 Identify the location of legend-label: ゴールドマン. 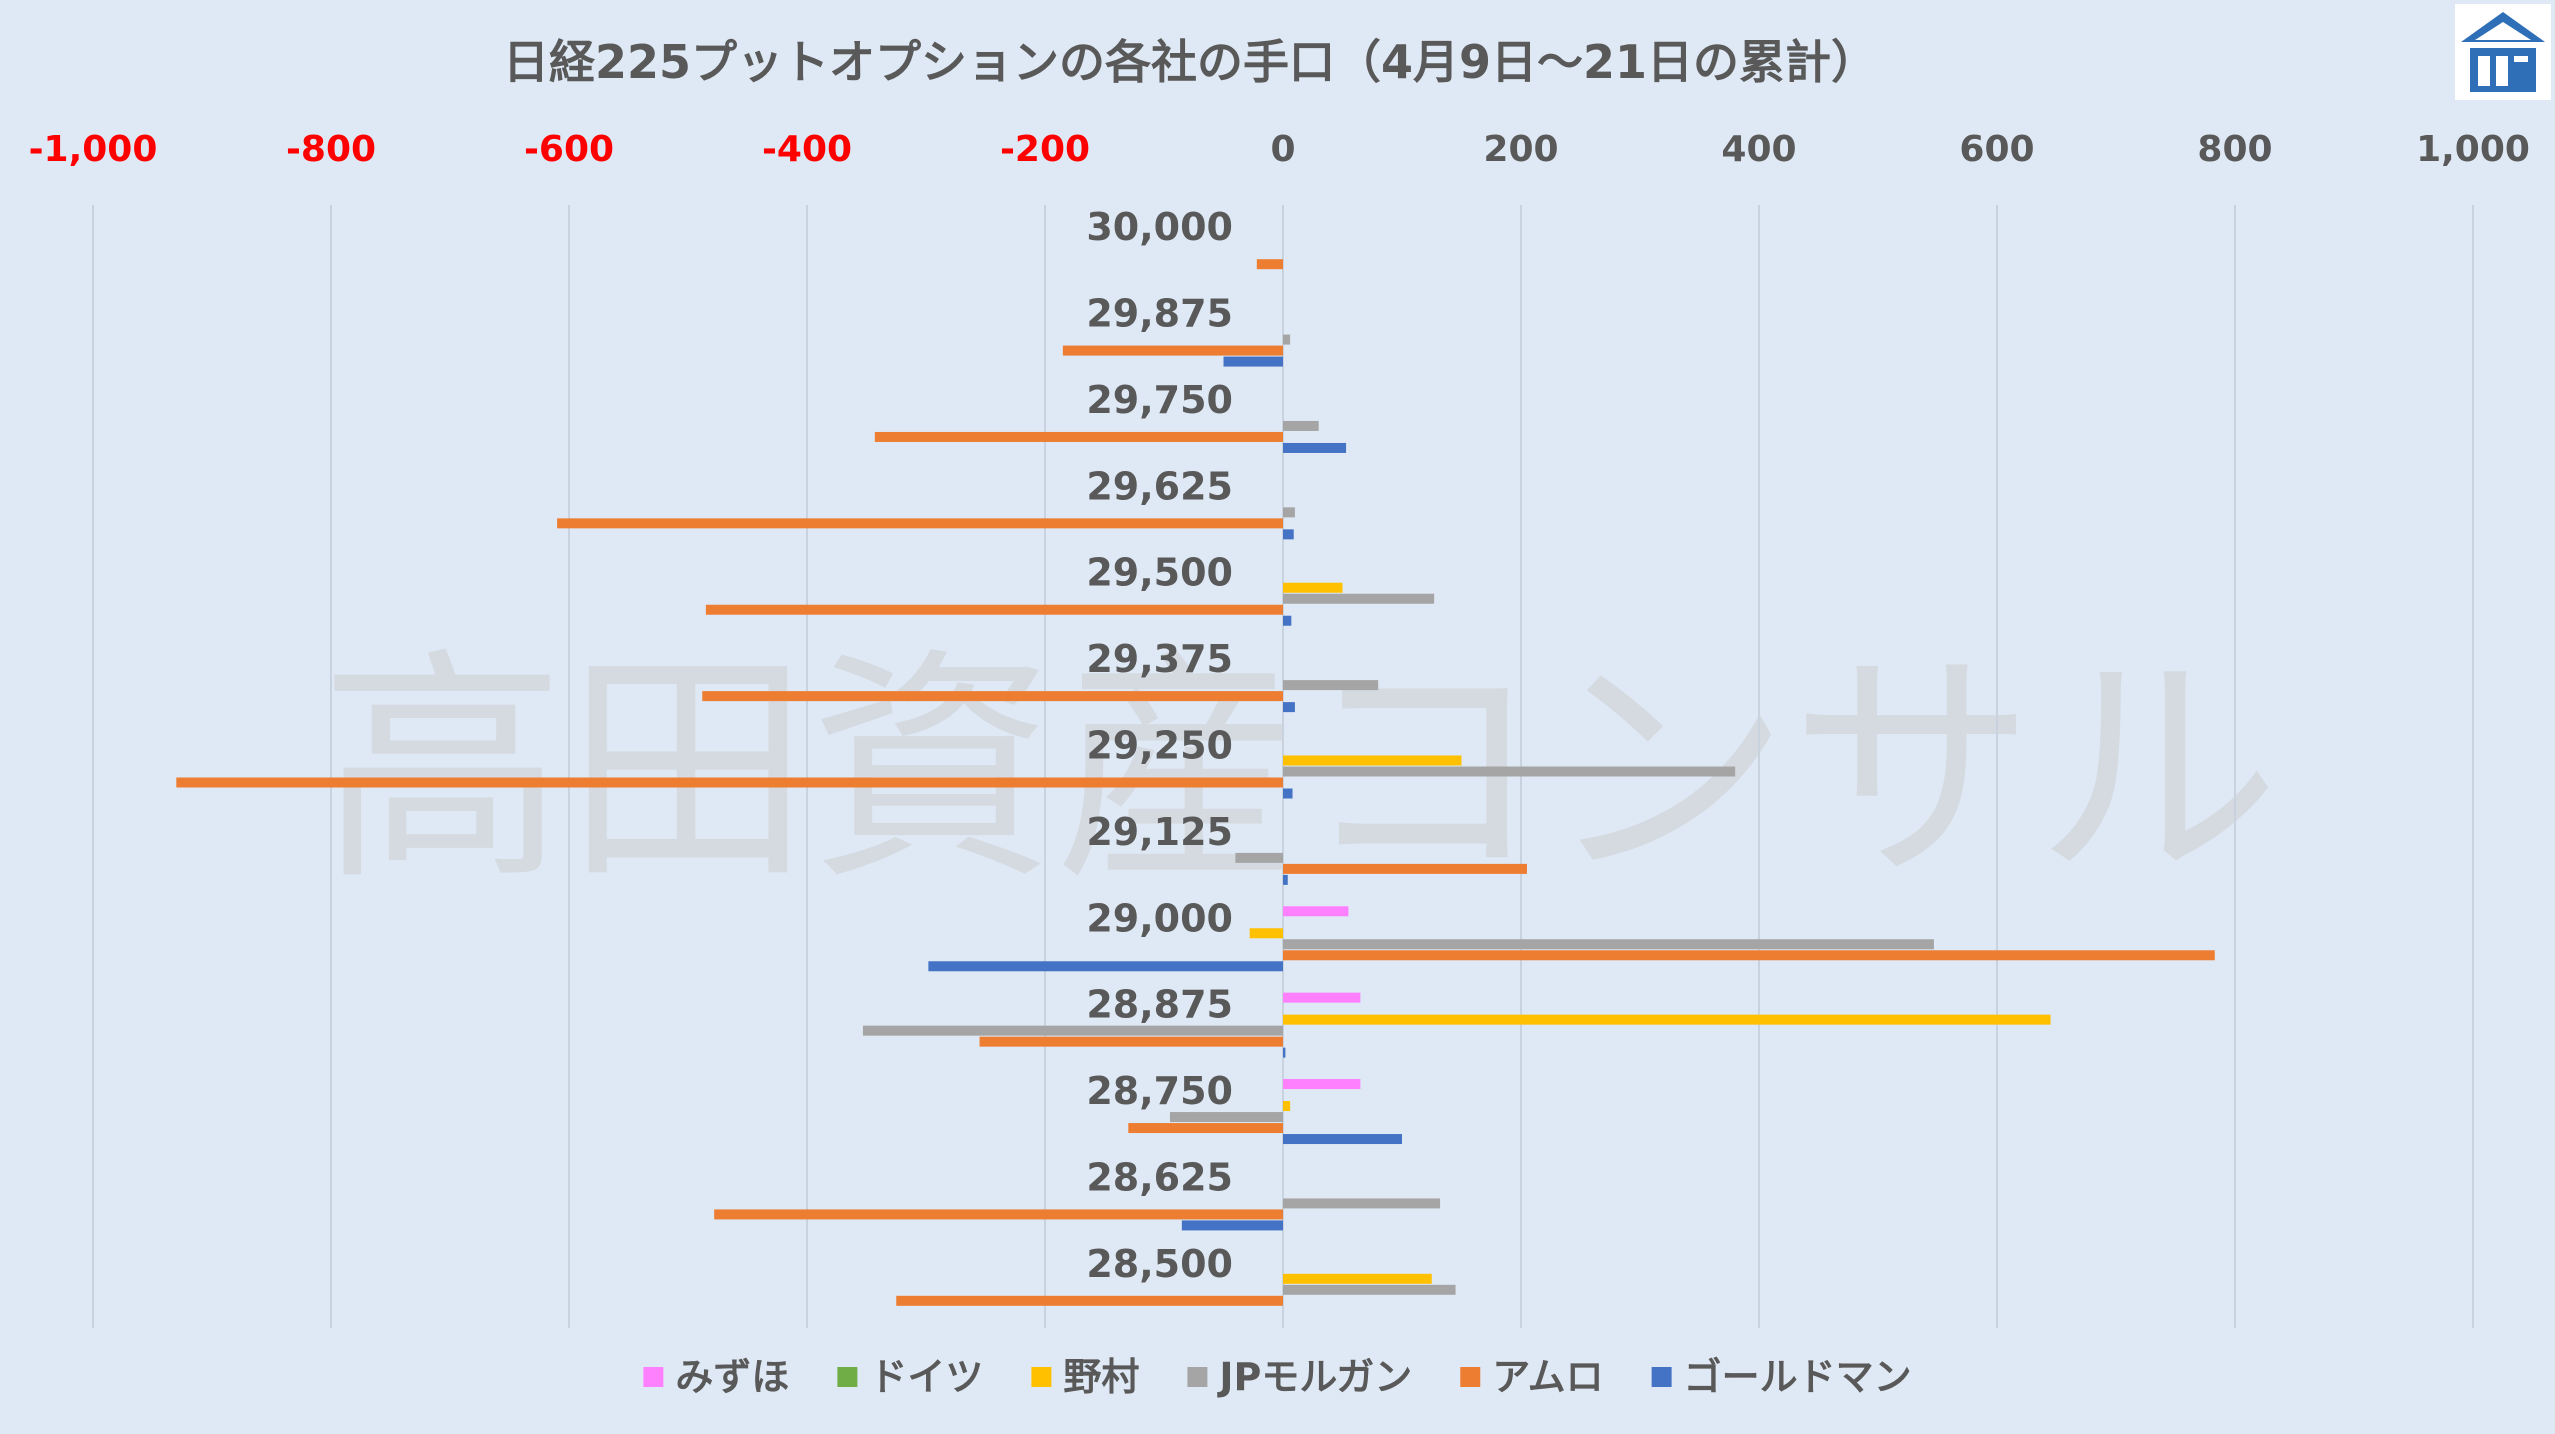
(1798, 1377).